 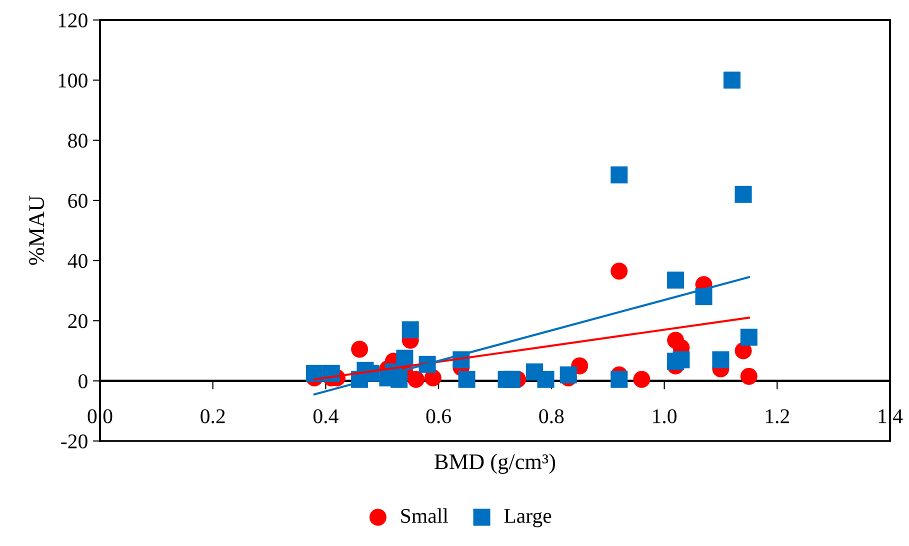 What do you see at coordinates (551, 416) in the screenshot?
I see `x-tick-label: 0.8` at bounding box center [551, 416].